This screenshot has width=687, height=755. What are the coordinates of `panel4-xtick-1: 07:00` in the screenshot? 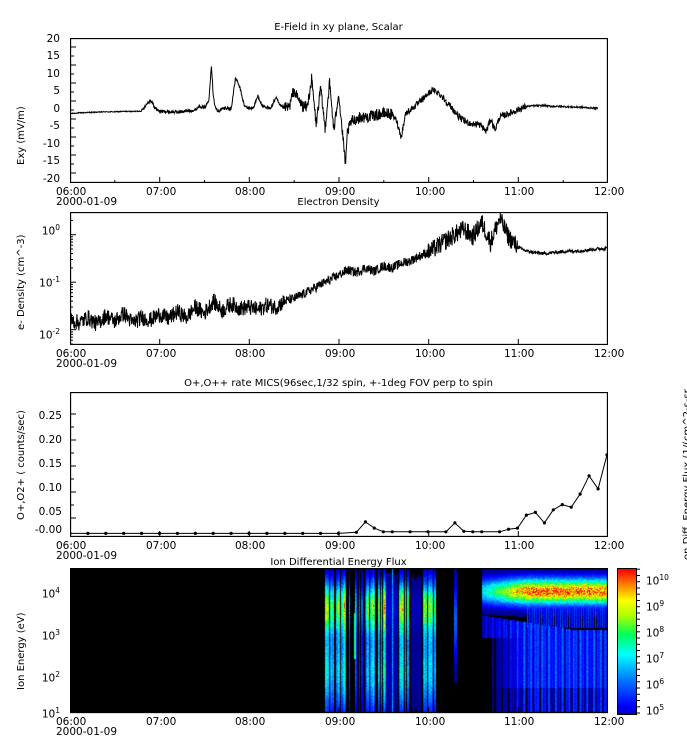 It's located at (161, 722).